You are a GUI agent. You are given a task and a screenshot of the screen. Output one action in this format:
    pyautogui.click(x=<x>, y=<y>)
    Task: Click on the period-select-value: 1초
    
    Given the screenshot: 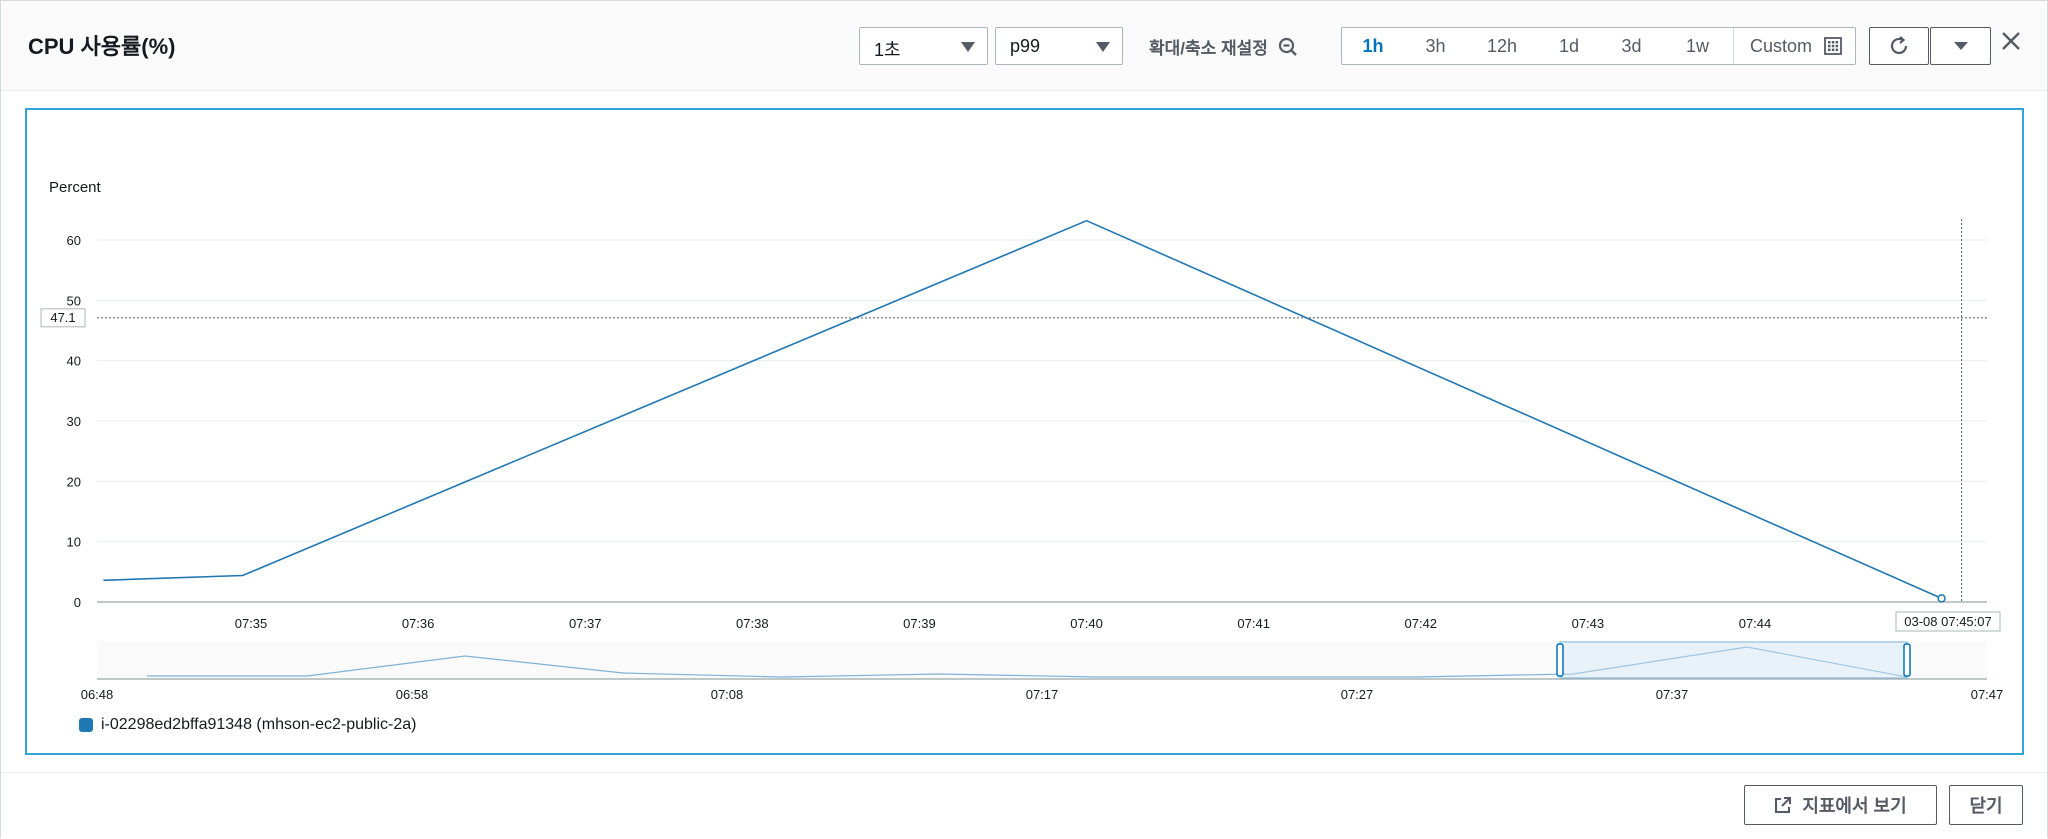 What is the action you would take?
    pyautogui.click(x=887, y=50)
    